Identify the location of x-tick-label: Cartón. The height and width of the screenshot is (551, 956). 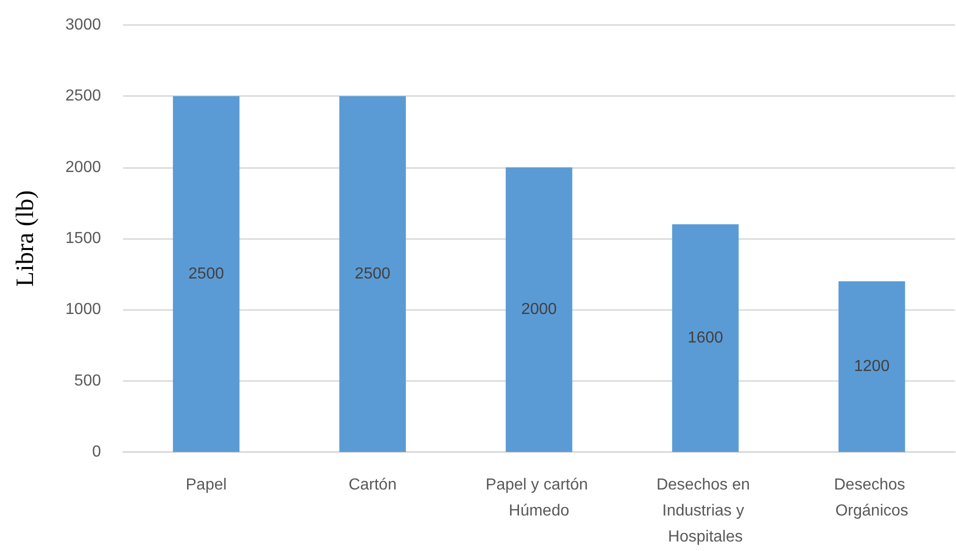
(372, 485).